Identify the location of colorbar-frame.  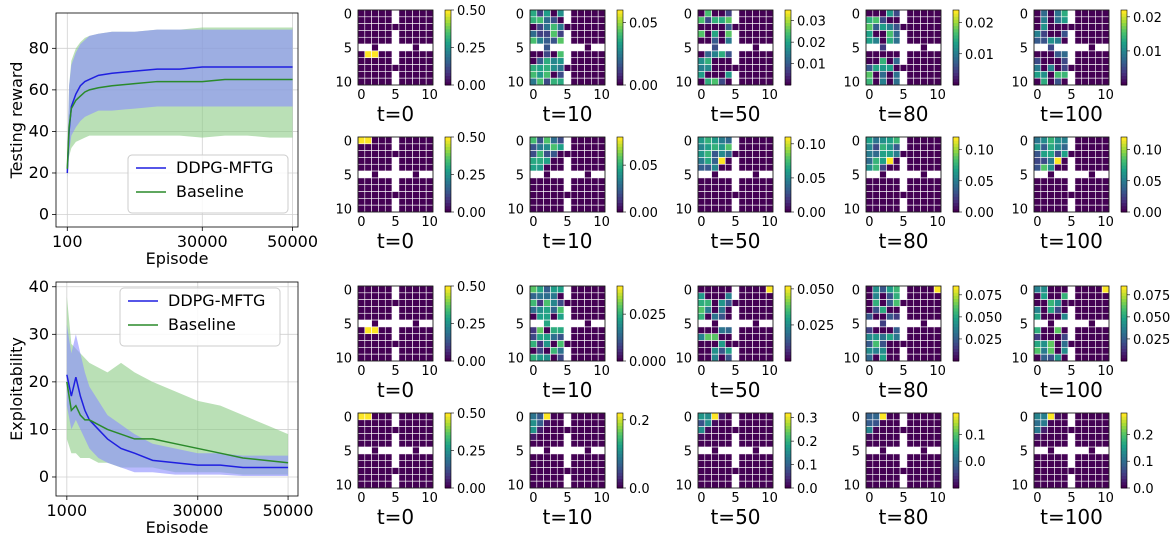
(956, 450).